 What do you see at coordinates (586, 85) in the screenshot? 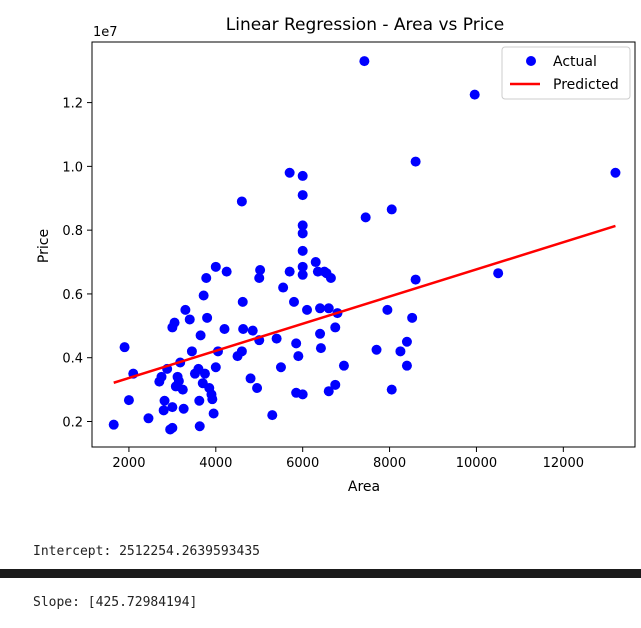
I see `legend-predicted-label: Predicted` at bounding box center [586, 85].